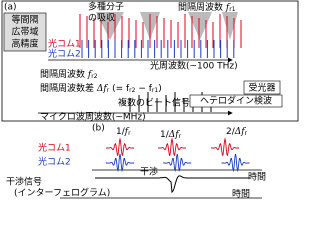 Image resolution: width=320 pixels, height=240 pixels. Describe the element at coordinates (69, 74) in the screenshot. I see `spacing-2: 間隔周波数 fr2` at that location.